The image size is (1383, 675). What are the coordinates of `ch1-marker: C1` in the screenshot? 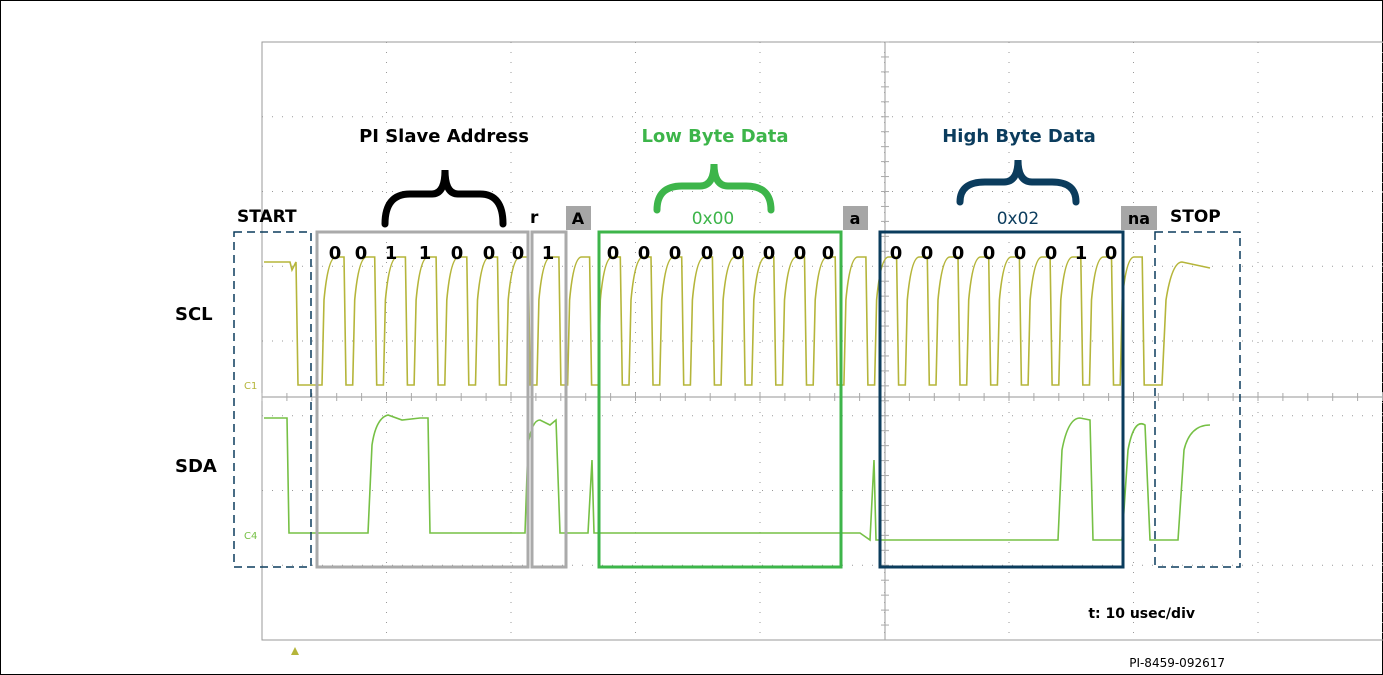 It's located at (250, 386).